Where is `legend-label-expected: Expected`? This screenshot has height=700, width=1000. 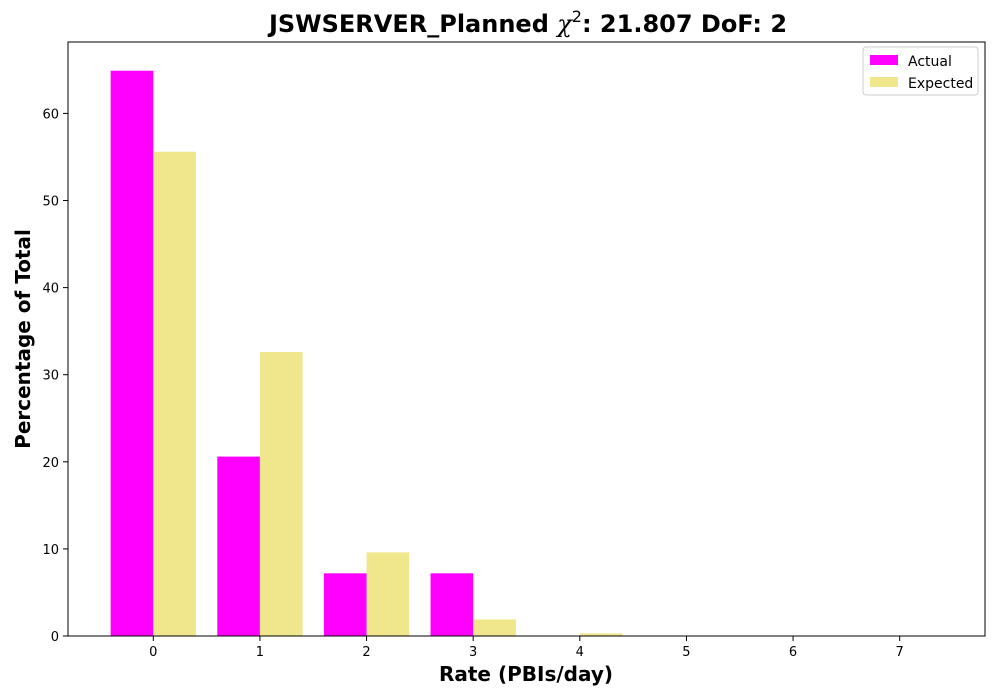 legend-label-expected: Expected is located at coordinates (940, 84).